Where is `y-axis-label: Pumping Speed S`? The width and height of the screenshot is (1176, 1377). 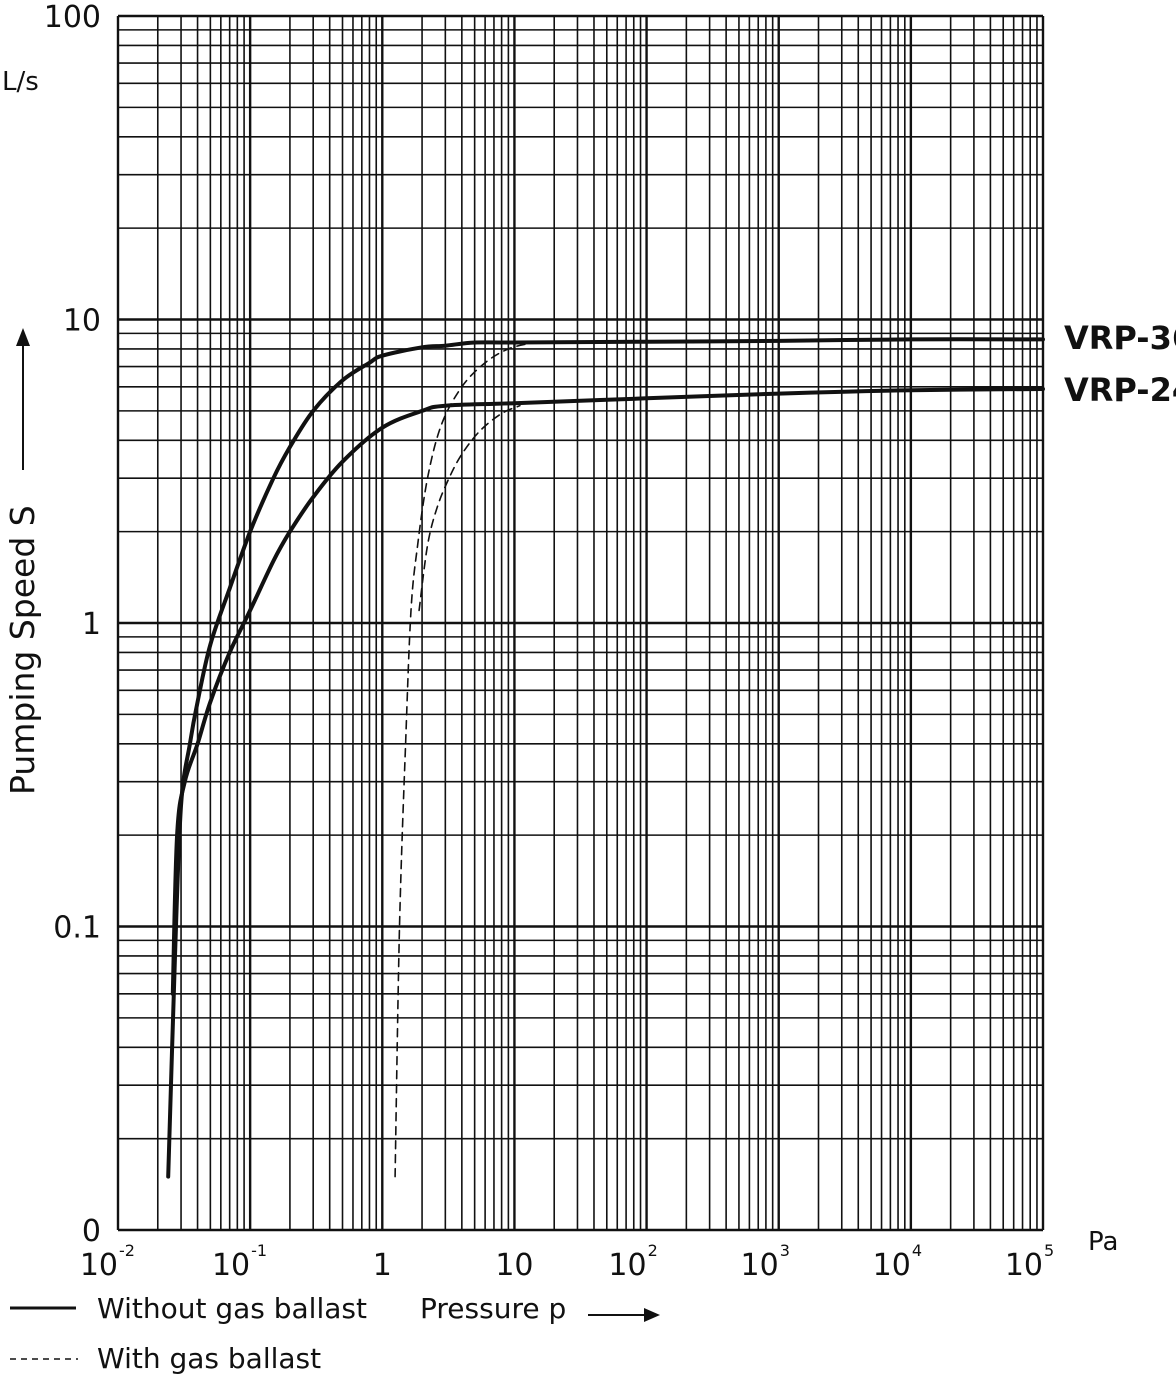 y-axis-label: Pumping Speed S is located at coordinates (22, 650).